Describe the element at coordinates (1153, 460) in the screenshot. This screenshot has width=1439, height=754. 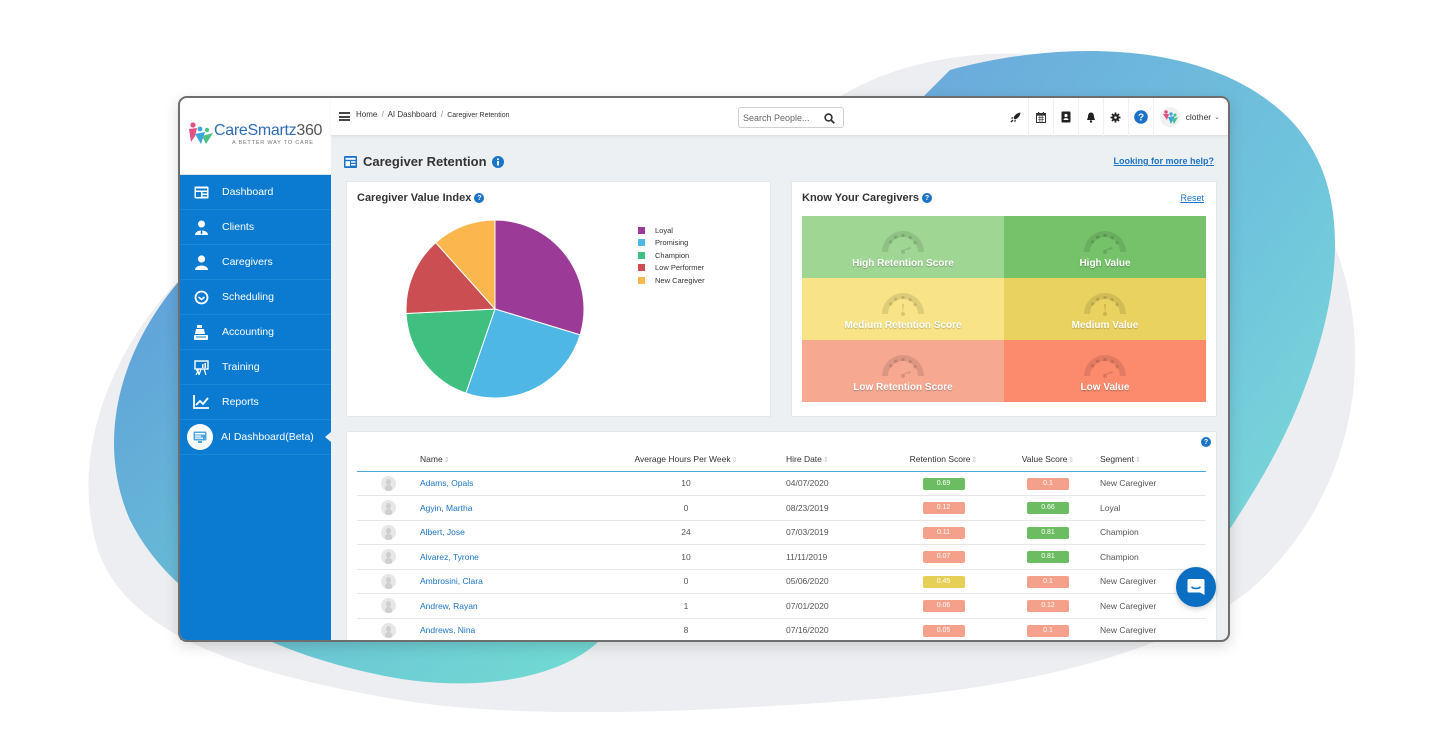
I see `column-header-segment: Segment⇕` at that location.